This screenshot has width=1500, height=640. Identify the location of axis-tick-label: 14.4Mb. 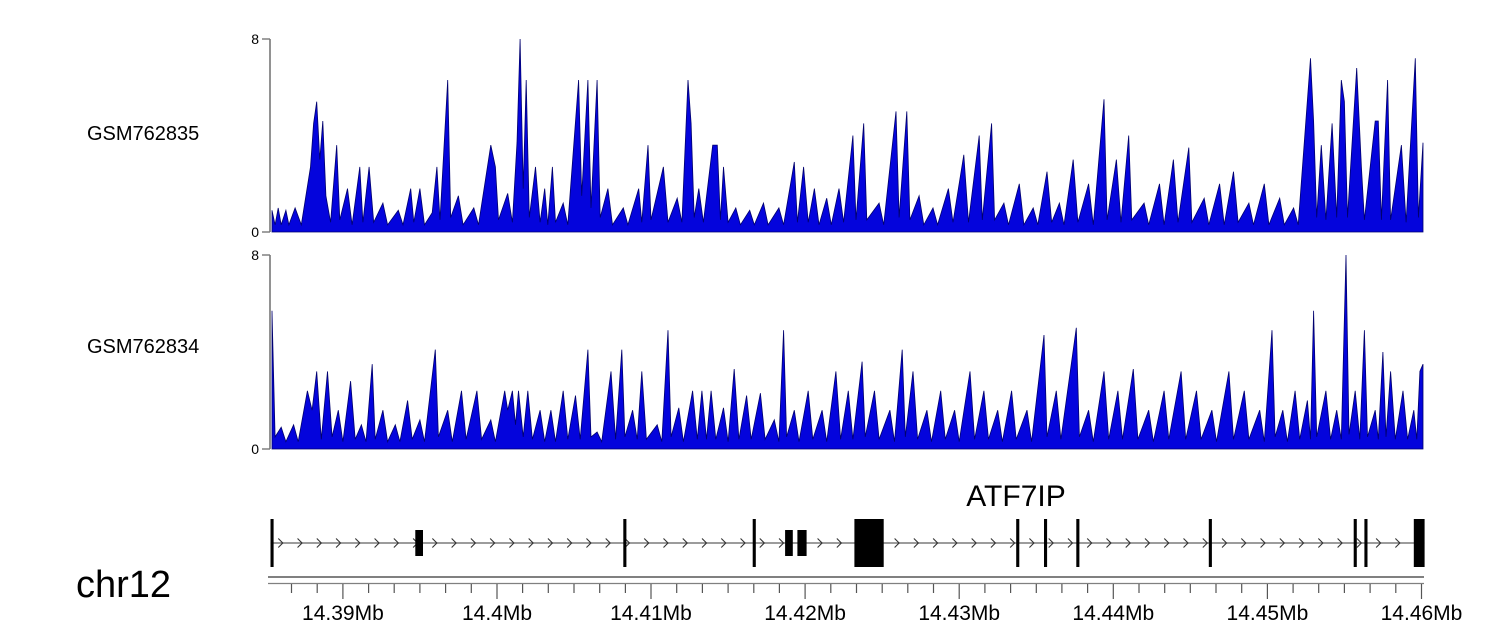
(497, 613).